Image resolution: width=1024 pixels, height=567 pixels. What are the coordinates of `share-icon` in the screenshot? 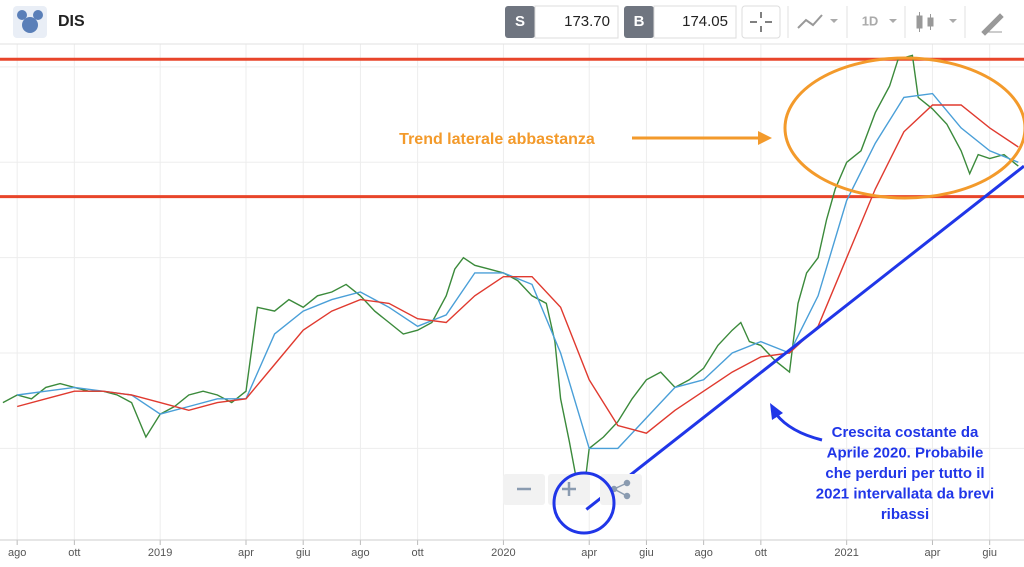 It's located at (620, 489).